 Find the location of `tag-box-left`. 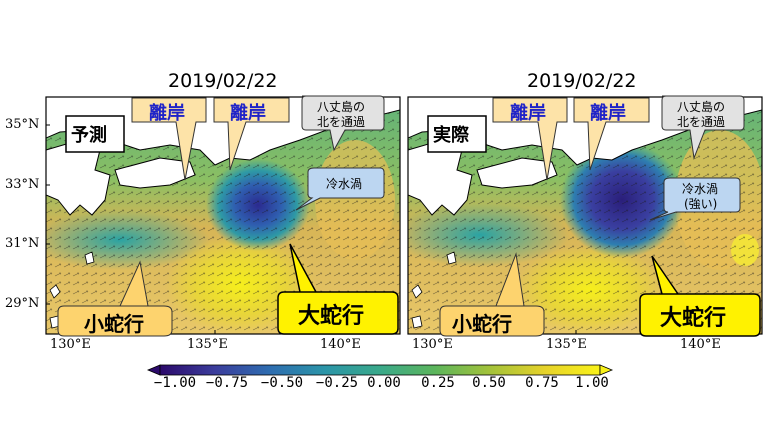

tag-box-left is located at coordinates (95, 134).